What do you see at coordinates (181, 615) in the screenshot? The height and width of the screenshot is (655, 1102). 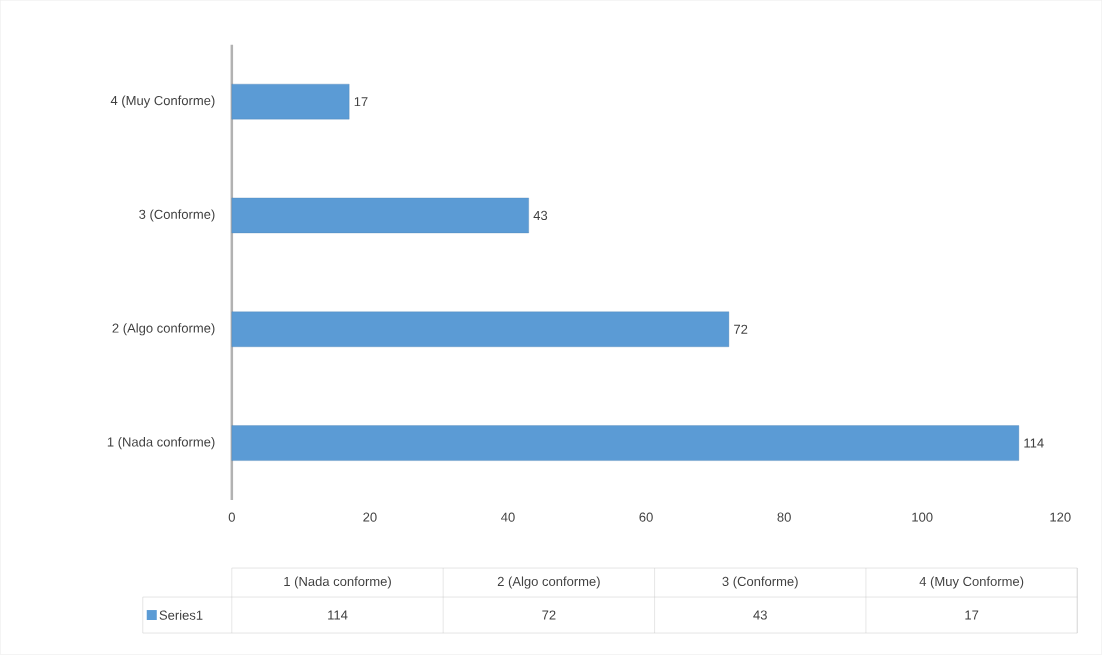 I see `legend-label: Series1` at bounding box center [181, 615].